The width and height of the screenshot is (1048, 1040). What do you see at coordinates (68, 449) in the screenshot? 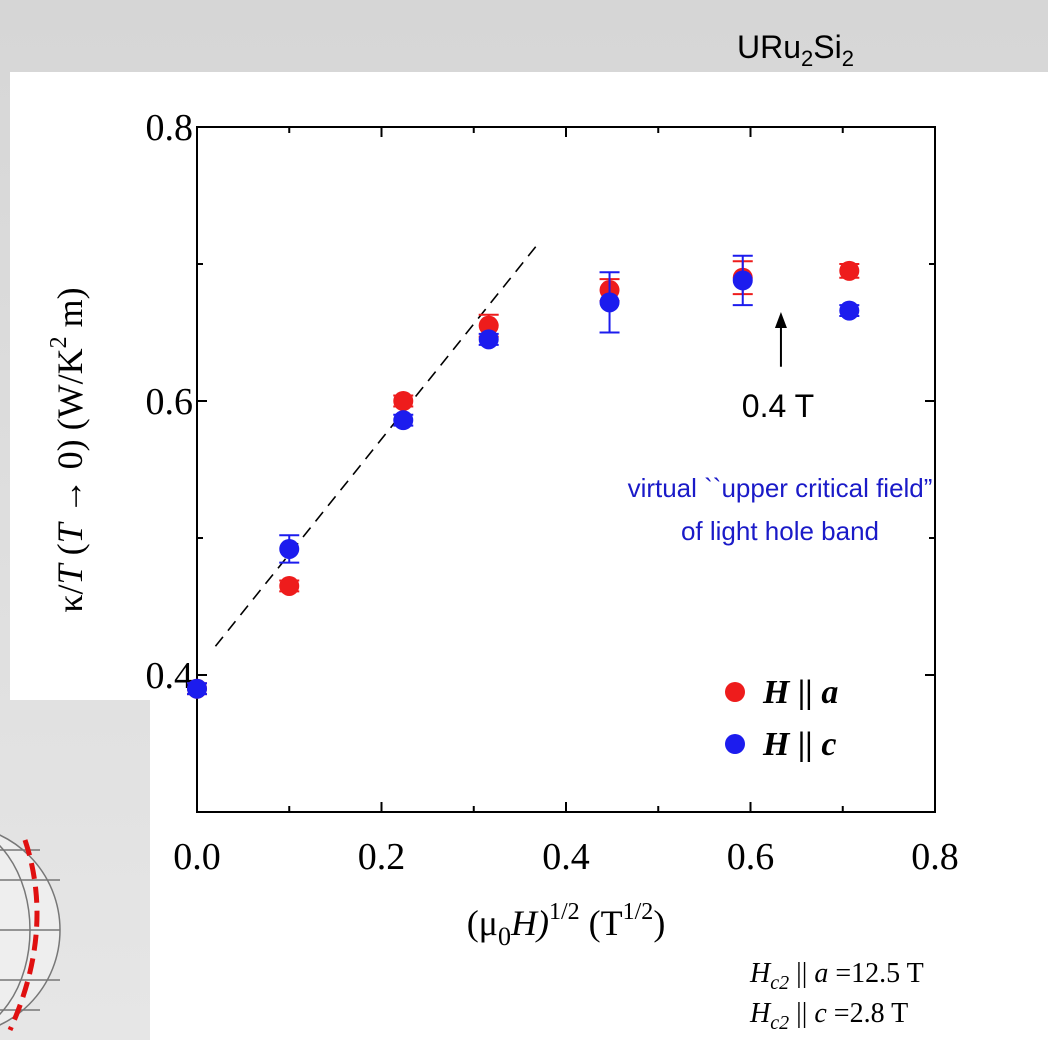
I see `y-axis-label: κ/T (T → 0) (W/K2 m)` at bounding box center [68, 449].